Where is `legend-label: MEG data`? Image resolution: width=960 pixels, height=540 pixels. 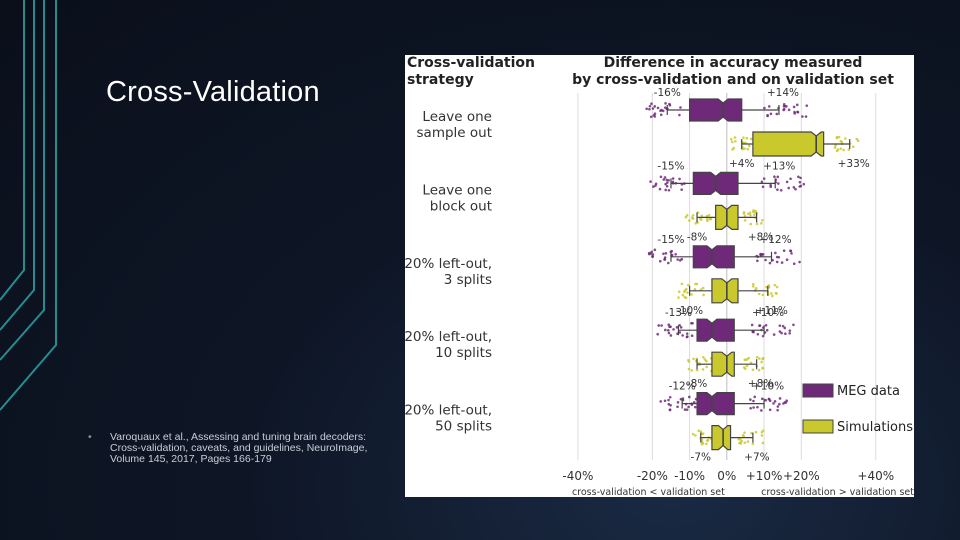
legend-label: MEG data is located at coordinates (868, 391).